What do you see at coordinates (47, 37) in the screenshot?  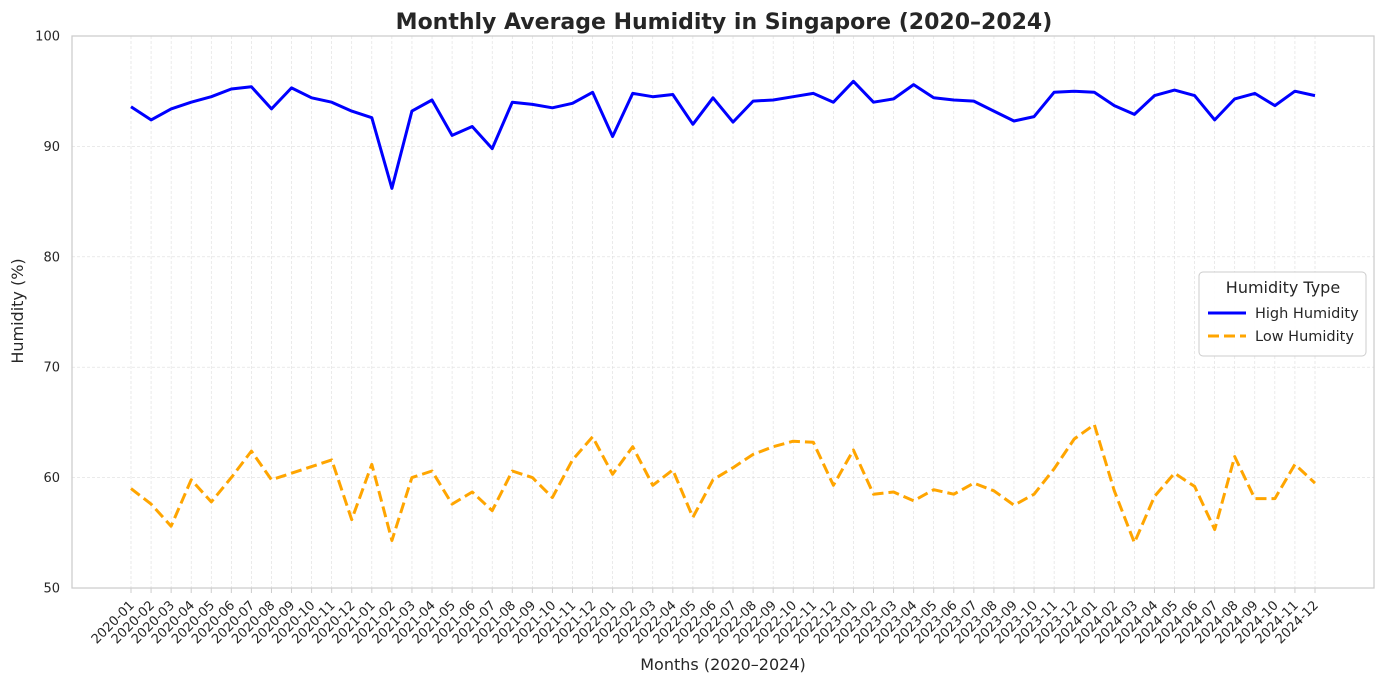 I see `y-tick-label: 100` at bounding box center [47, 37].